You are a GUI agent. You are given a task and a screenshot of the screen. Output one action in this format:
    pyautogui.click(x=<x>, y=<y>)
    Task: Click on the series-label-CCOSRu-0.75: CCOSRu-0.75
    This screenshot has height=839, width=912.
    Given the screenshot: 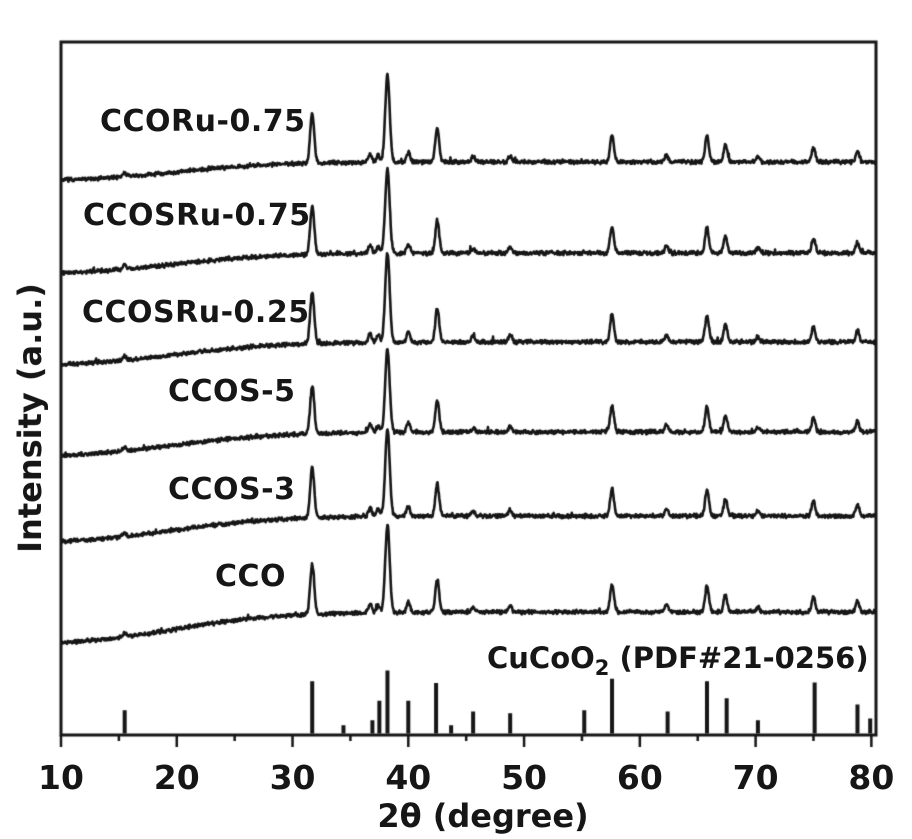 What is the action you would take?
    pyautogui.click(x=197, y=215)
    